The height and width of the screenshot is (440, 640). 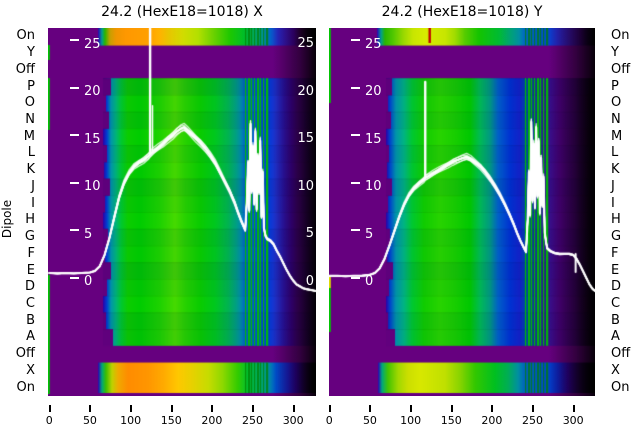 What do you see at coordinates (369, 234) in the screenshot?
I see `tick-value: 5` at bounding box center [369, 234].